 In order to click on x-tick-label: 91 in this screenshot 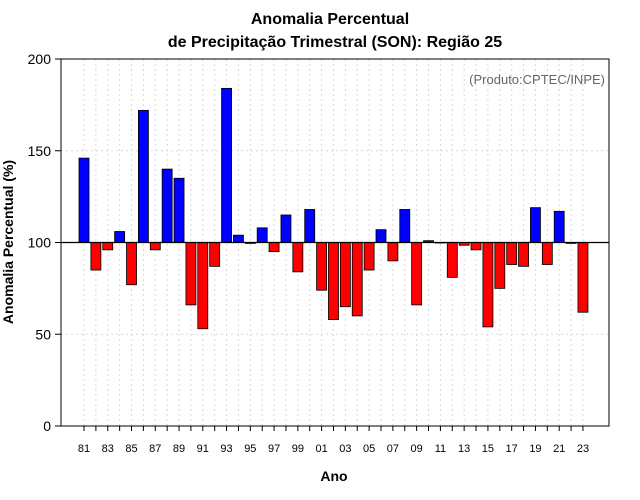, I will do `click(203, 449)`.